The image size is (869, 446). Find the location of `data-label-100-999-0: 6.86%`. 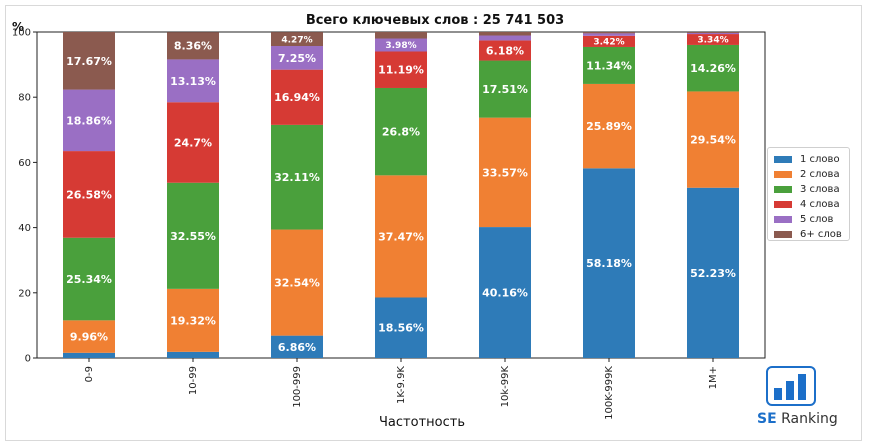

data-label-100-999-0: 6.86% is located at coordinates (297, 347).